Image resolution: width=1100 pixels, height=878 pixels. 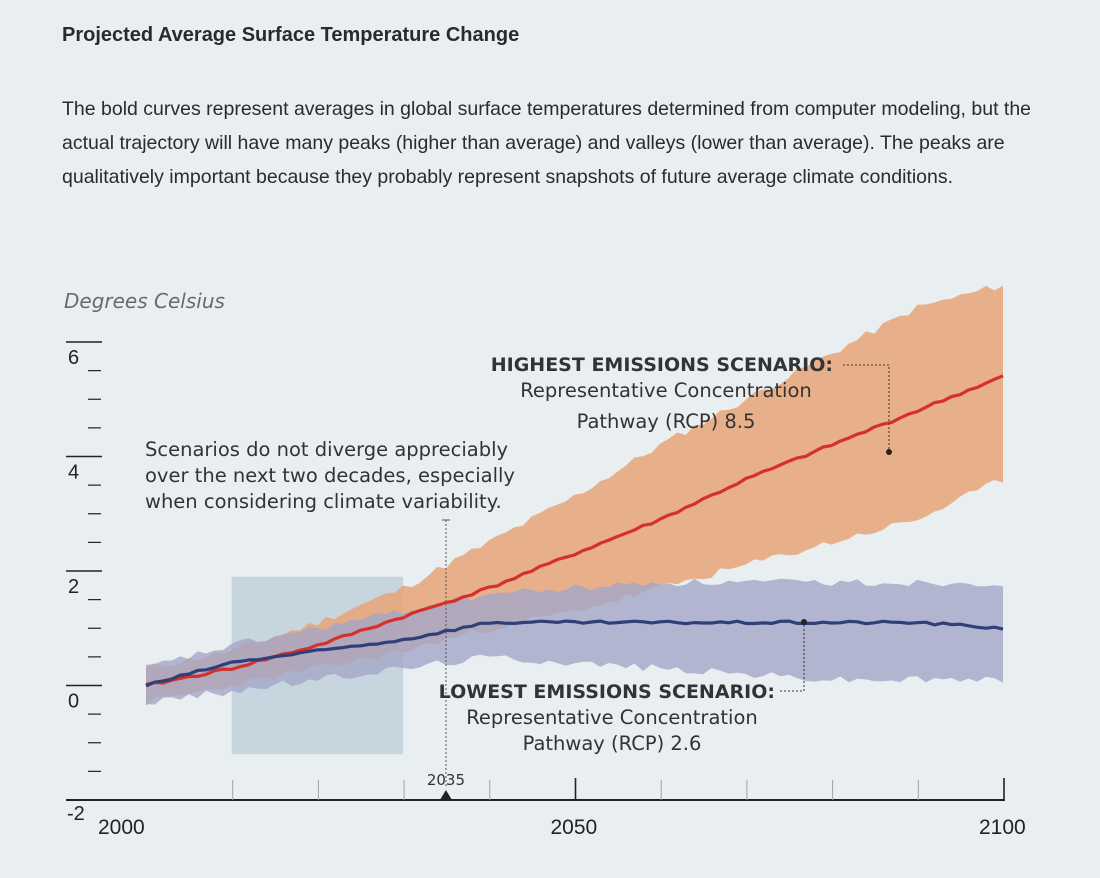 What do you see at coordinates (121, 827) in the screenshot?
I see `x-tick-label: 2000` at bounding box center [121, 827].